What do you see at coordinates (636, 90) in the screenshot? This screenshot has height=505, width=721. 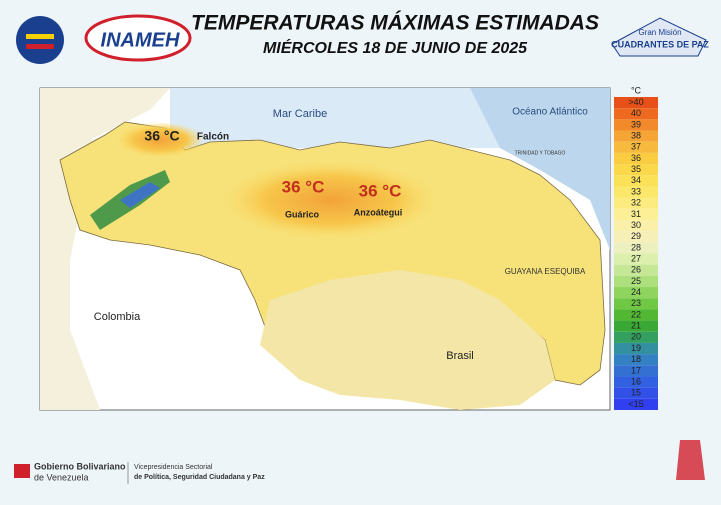 I see `legend-unit: °C` at bounding box center [636, 90].